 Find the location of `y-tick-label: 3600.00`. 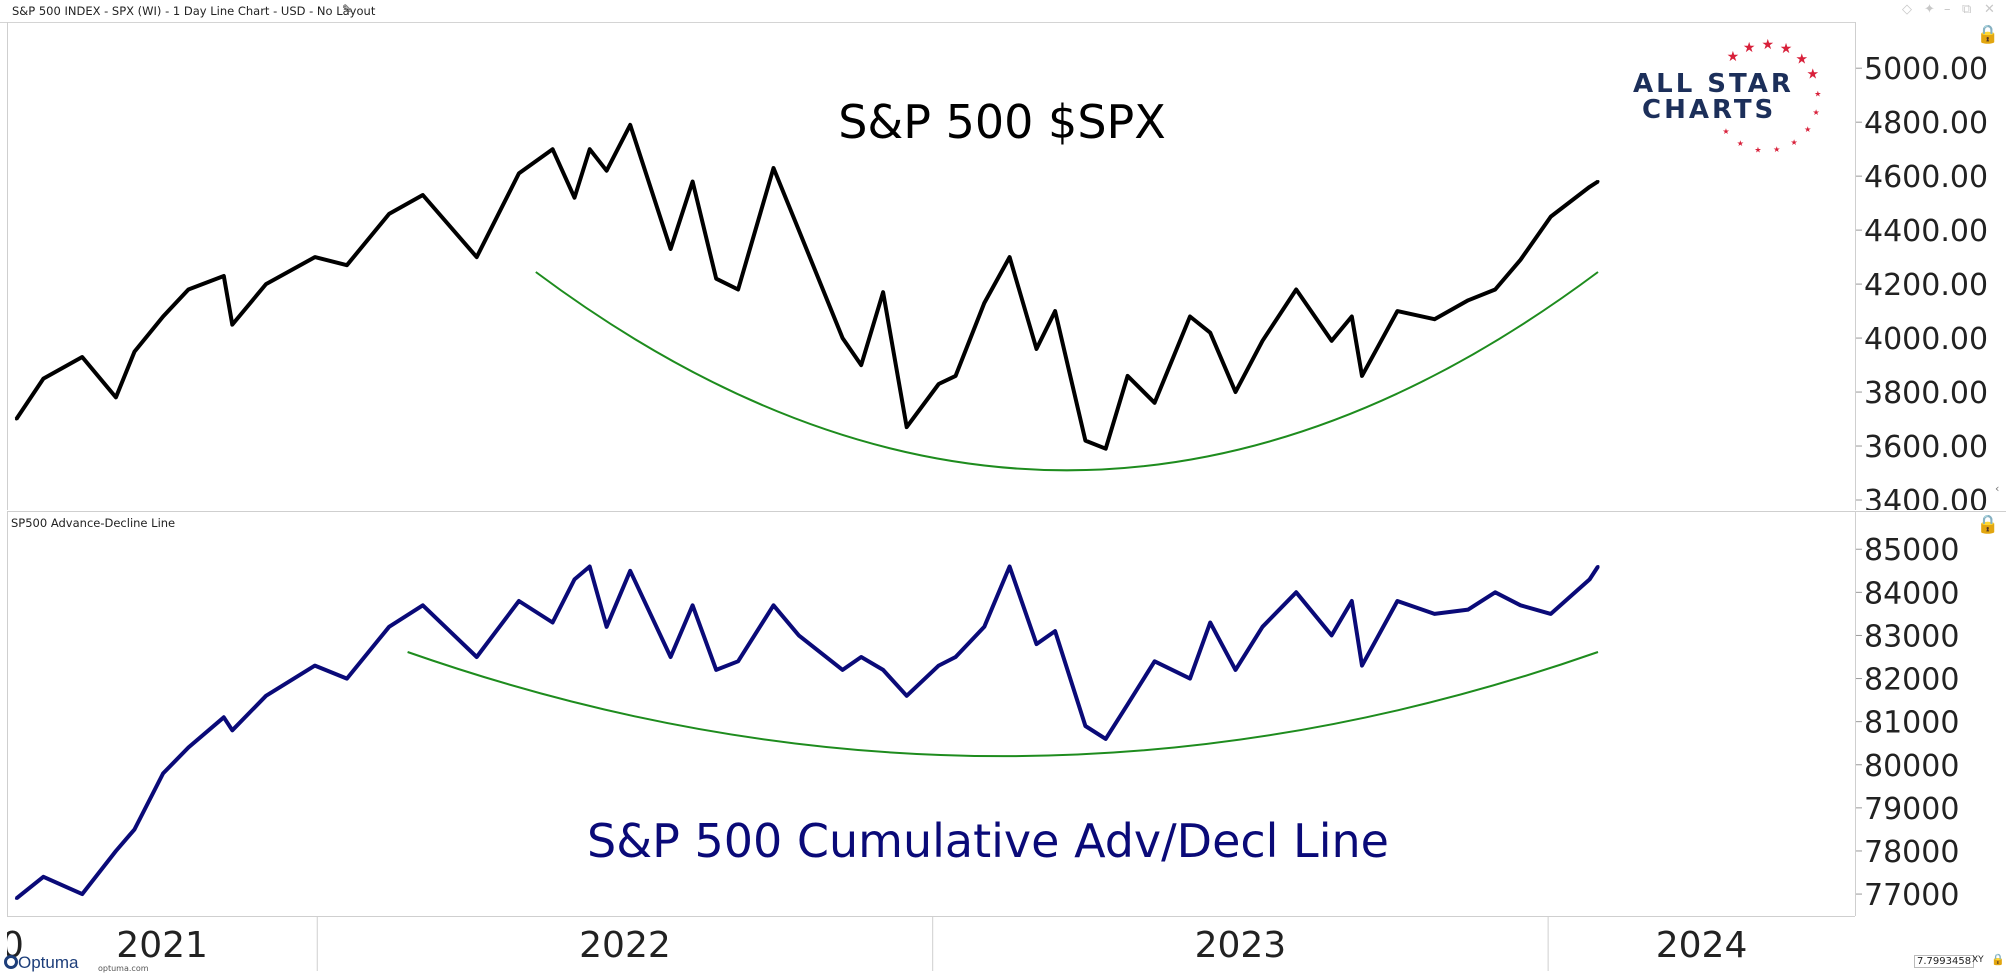

y-tick-label: 3600.00 is located at coordinates (1926, 447).